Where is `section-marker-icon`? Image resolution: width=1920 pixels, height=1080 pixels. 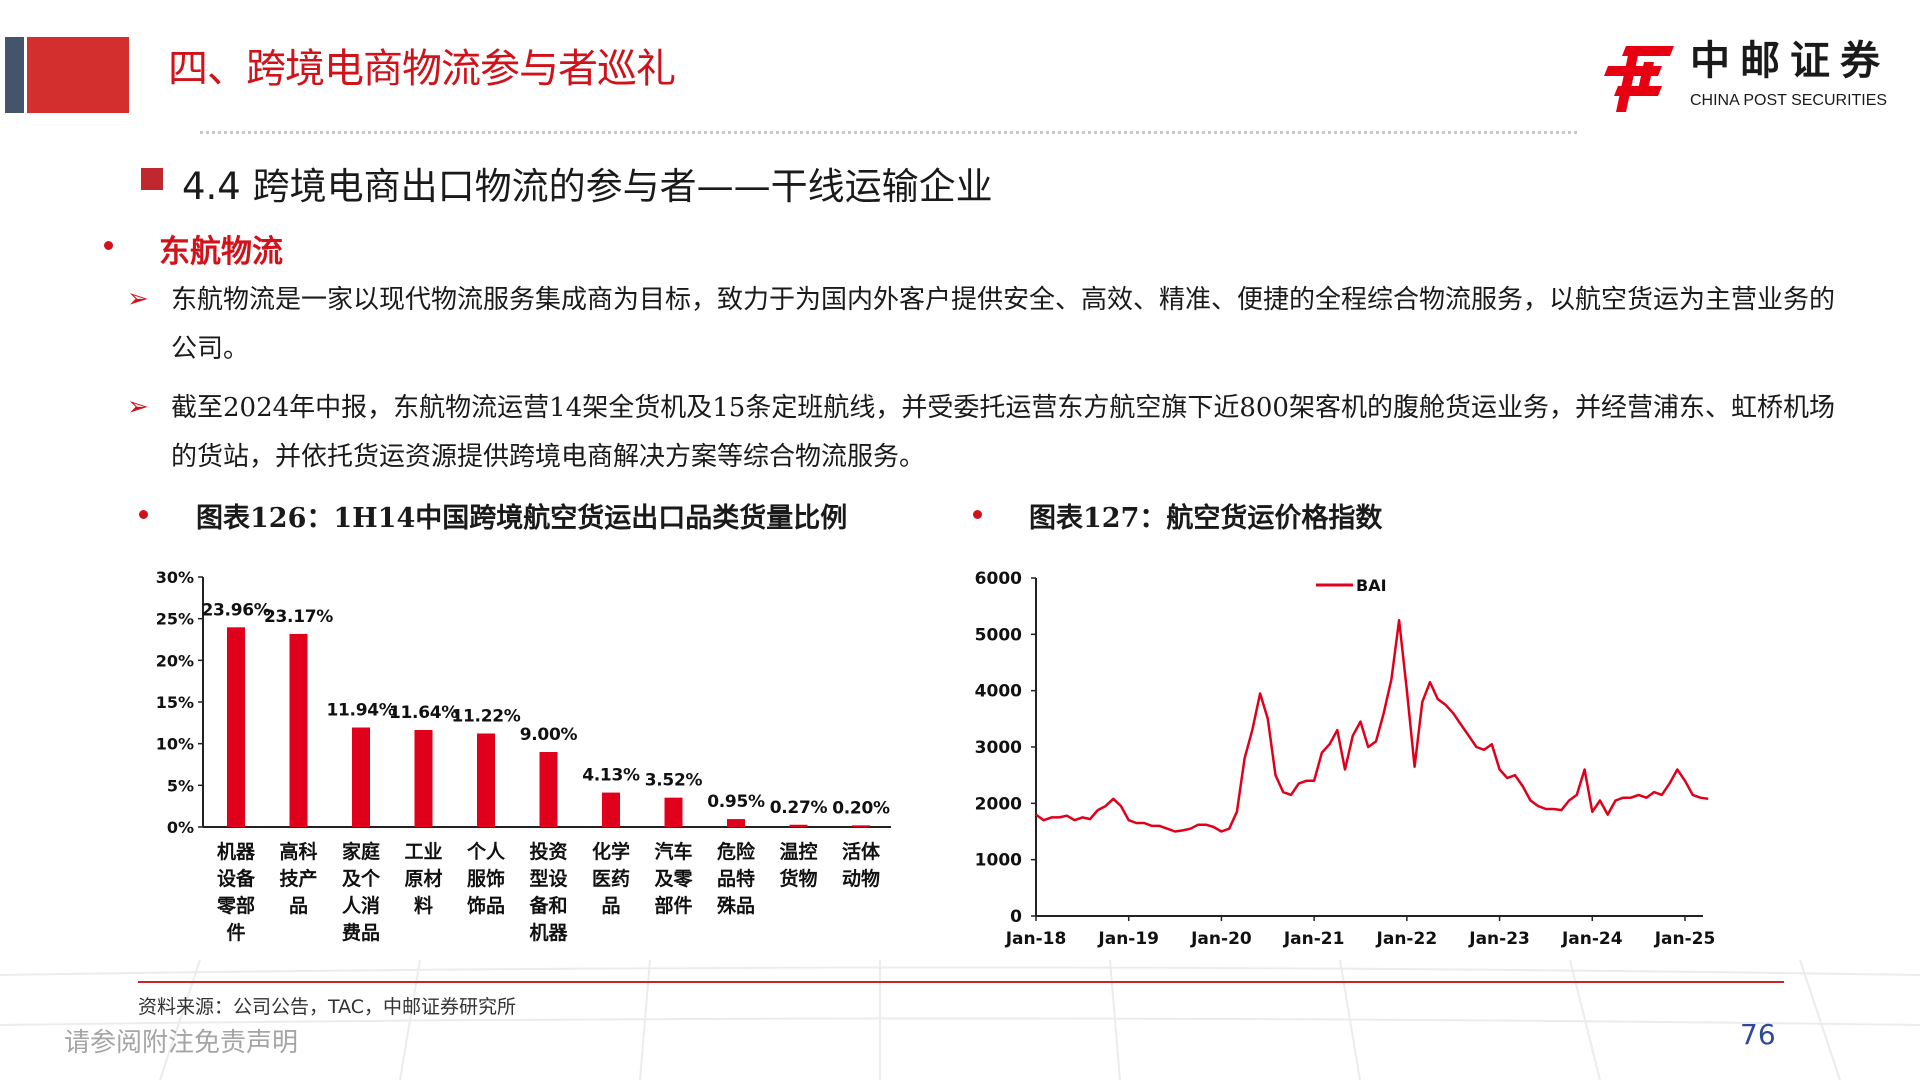 section-marker-icon is located at coordinates (152, 179).